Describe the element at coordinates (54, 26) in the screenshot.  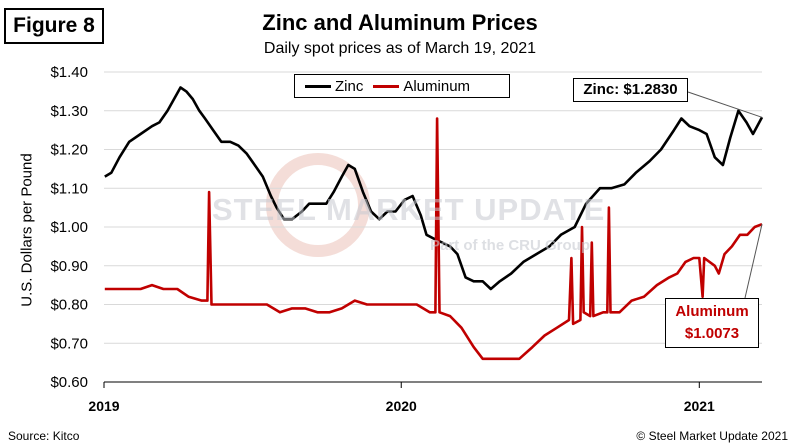
I see `figure-label: Figure 8` at that location.